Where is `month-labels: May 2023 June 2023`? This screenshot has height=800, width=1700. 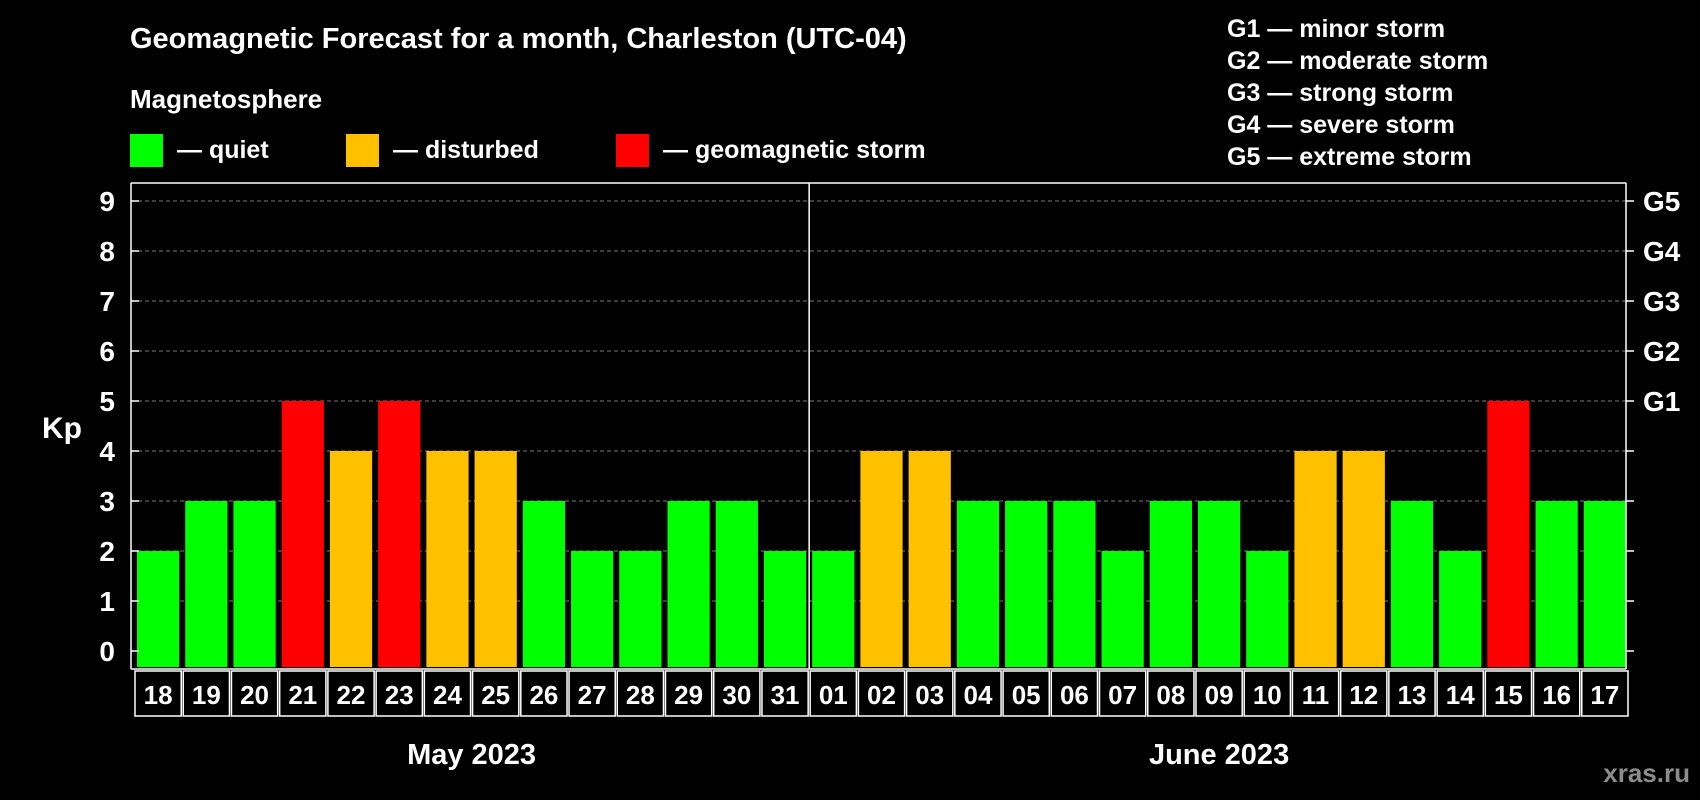
month-labels: May 2023 June 2023 is located at coordinates (848, 755).